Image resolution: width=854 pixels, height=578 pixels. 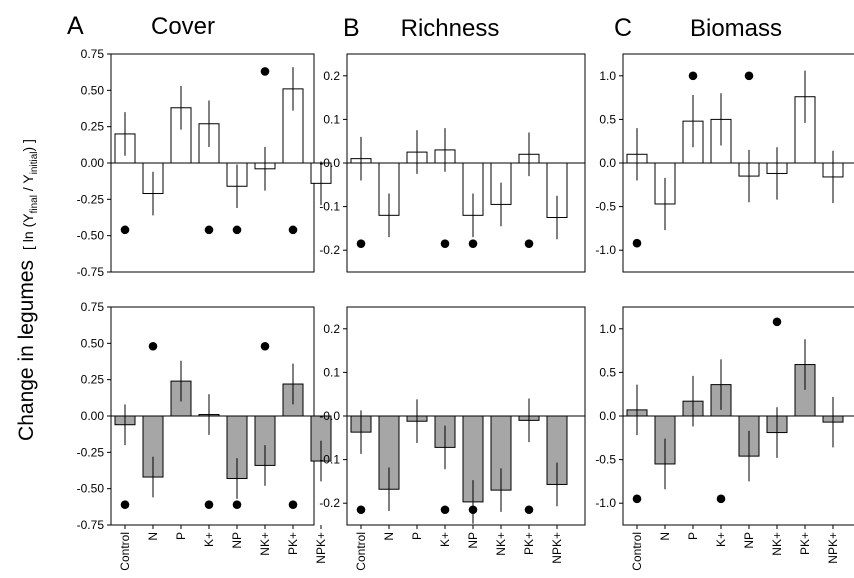 What do you see at coordinates (199, 145) in the screenshot?
I see `panel-a-top: 0.75 0.50 0.25 0.00 -0.25 -0.50 -0.75 A Cover` at bounding box center [199, 145].